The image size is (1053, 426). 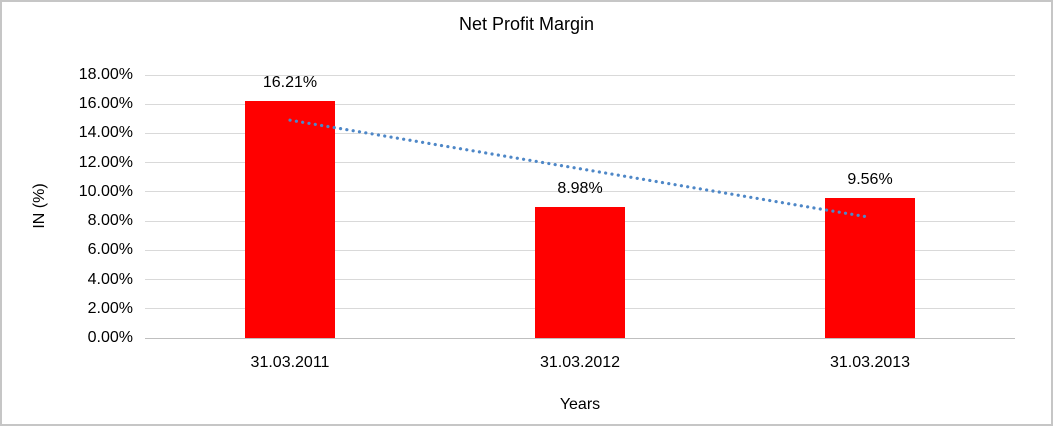 I want to click on y-tick-label: 4.00%, so click(x=110, y=279).